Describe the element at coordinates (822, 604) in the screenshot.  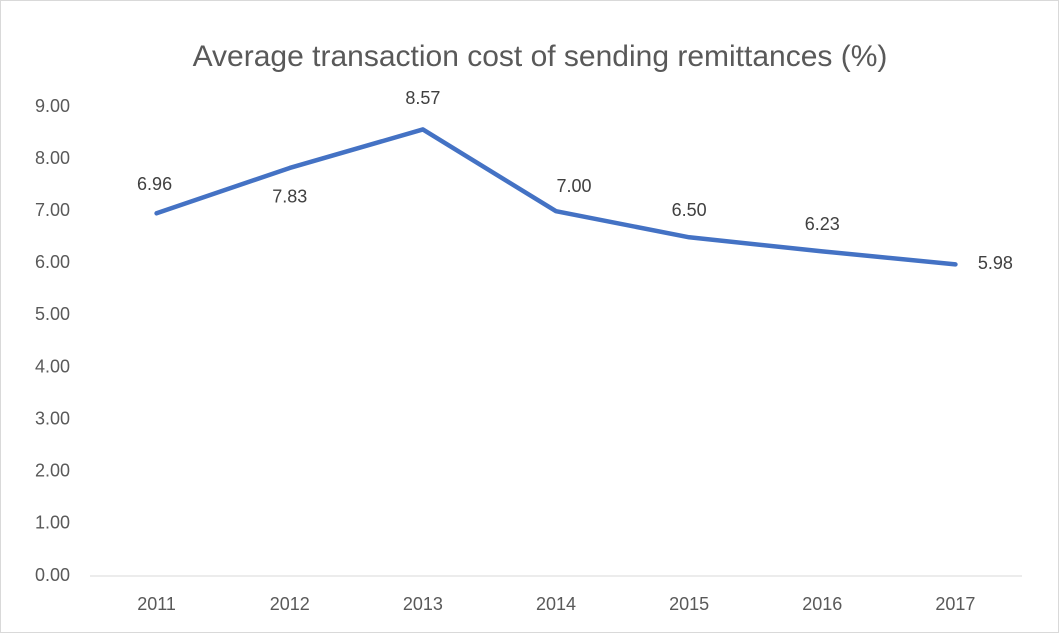
I see `x-tick-label: 2016` at that location.